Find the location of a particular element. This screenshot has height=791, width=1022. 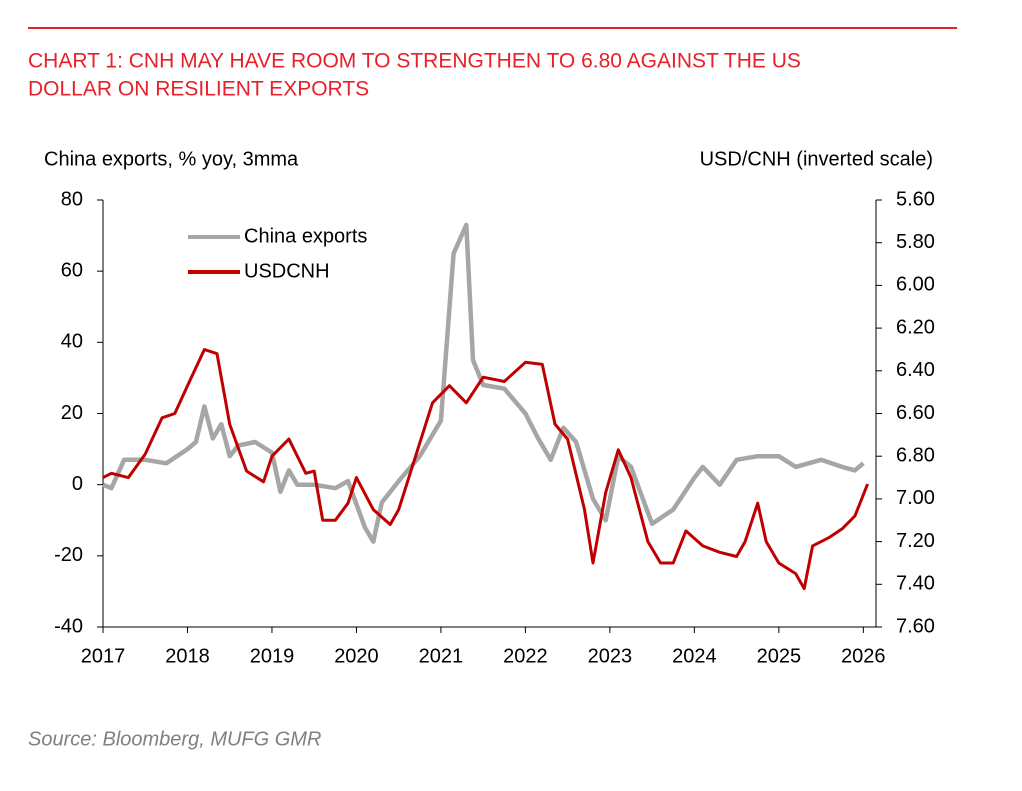

legend-label: USDCNH is located at coordinates (287, 271).